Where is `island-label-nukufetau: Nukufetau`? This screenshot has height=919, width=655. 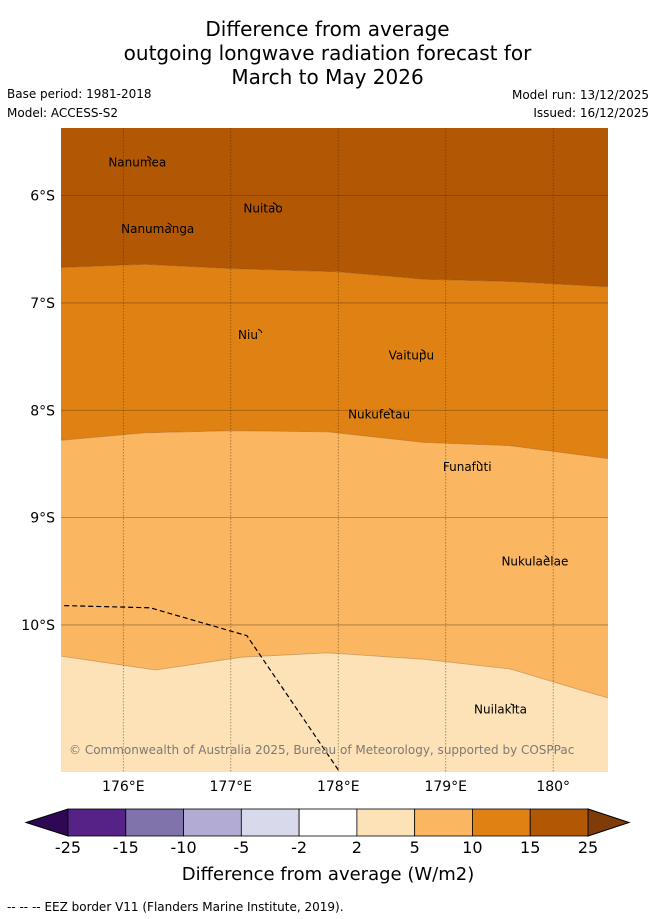 island-label-nukufetau: Nukufetau is located at coordinates (379, 415).